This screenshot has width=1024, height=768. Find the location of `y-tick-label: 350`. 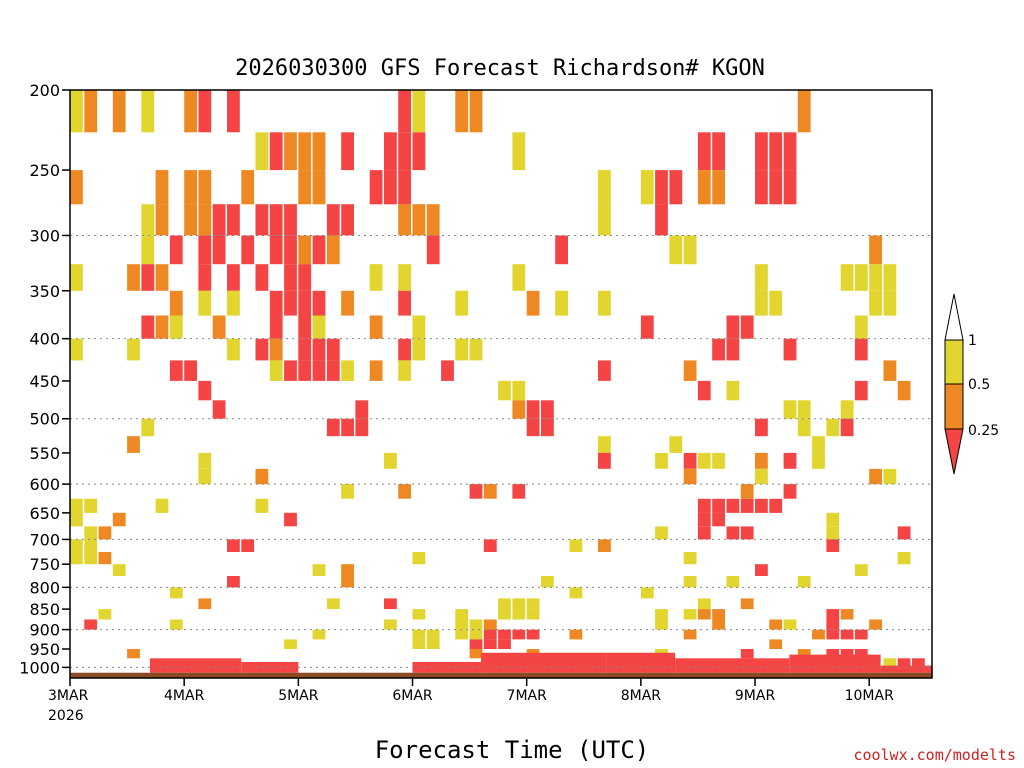

y-tick-label: 350 is located at coordinates (44, 291).